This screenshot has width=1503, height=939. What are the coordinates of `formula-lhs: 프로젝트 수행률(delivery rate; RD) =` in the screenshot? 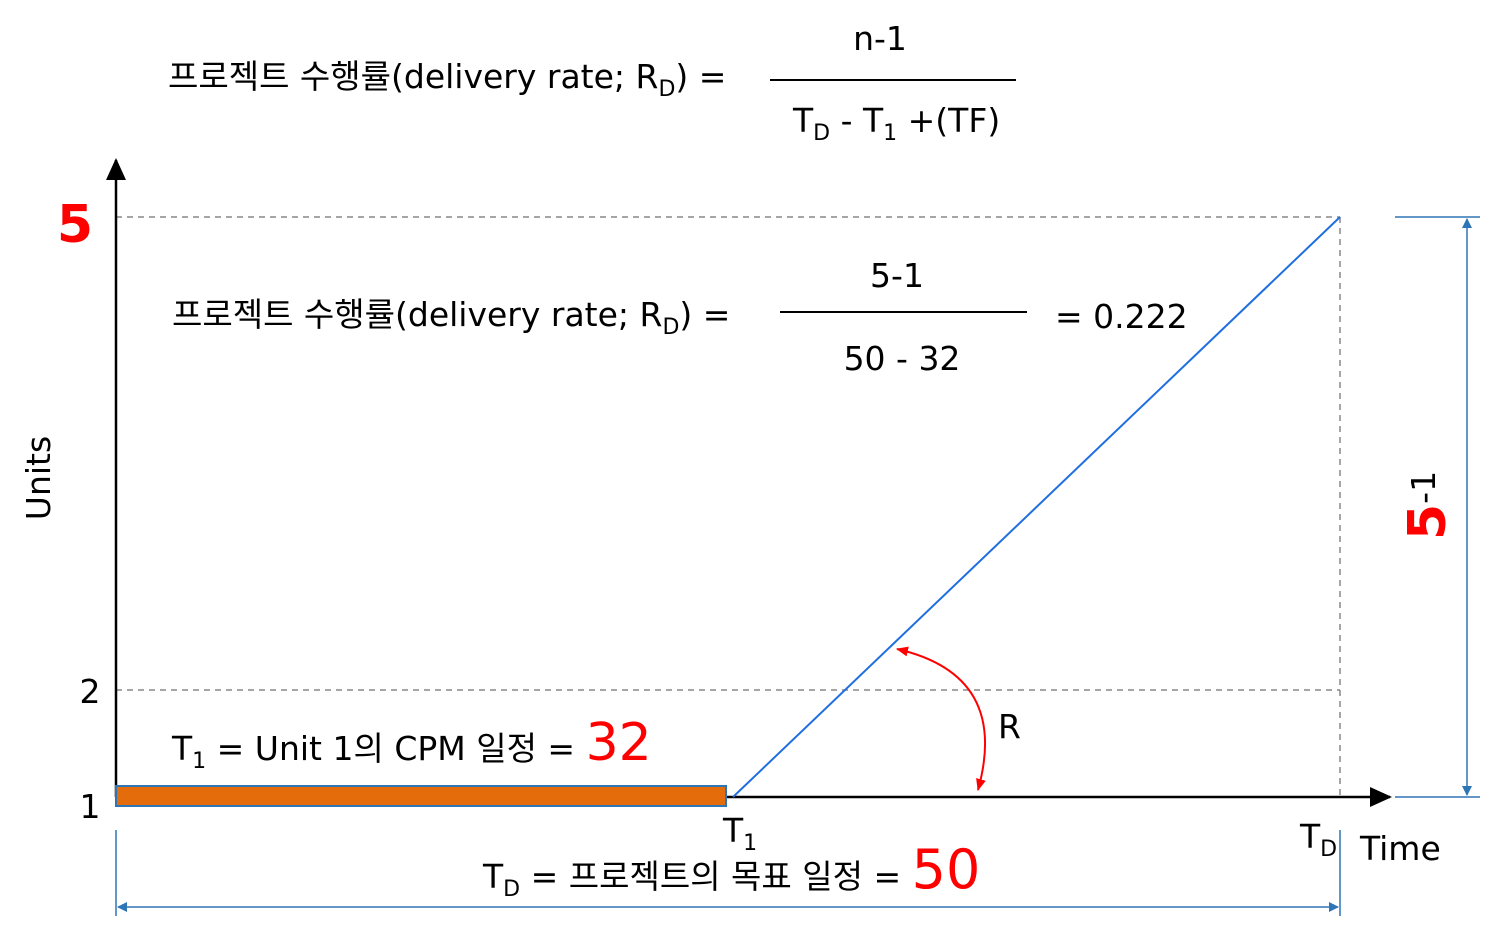 It's located at (447, 79).